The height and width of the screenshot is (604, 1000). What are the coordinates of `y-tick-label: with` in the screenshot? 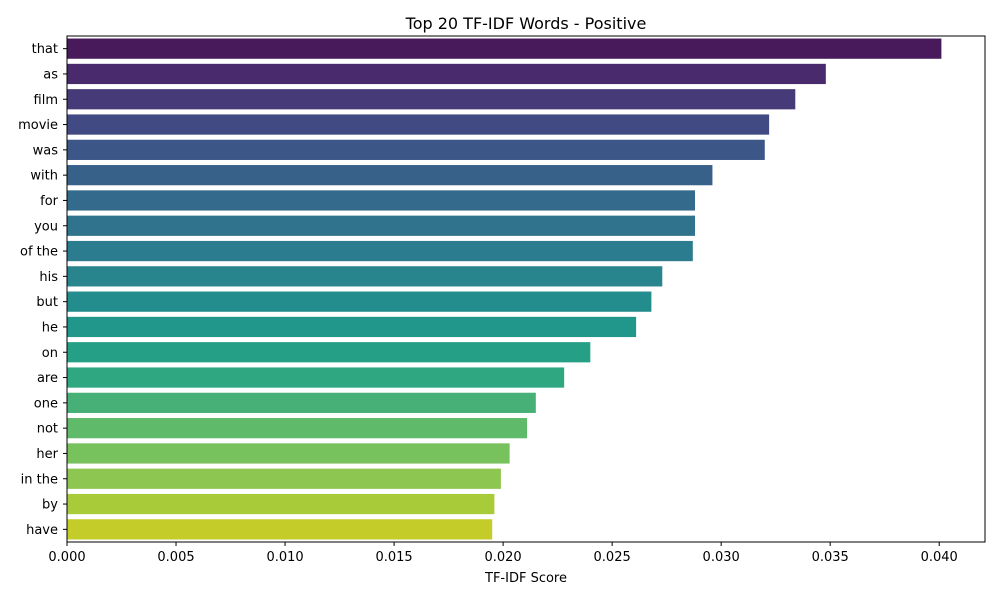 It's located at (44, 176).